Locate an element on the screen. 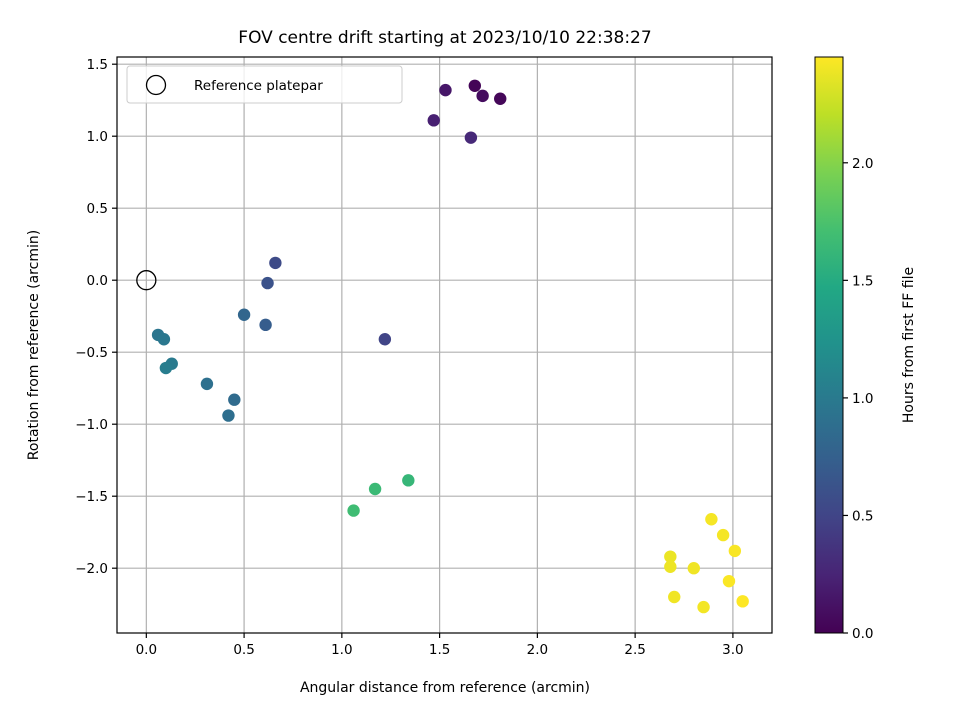  x-tick-label: 2.5 is located at coordinates (634, 650).